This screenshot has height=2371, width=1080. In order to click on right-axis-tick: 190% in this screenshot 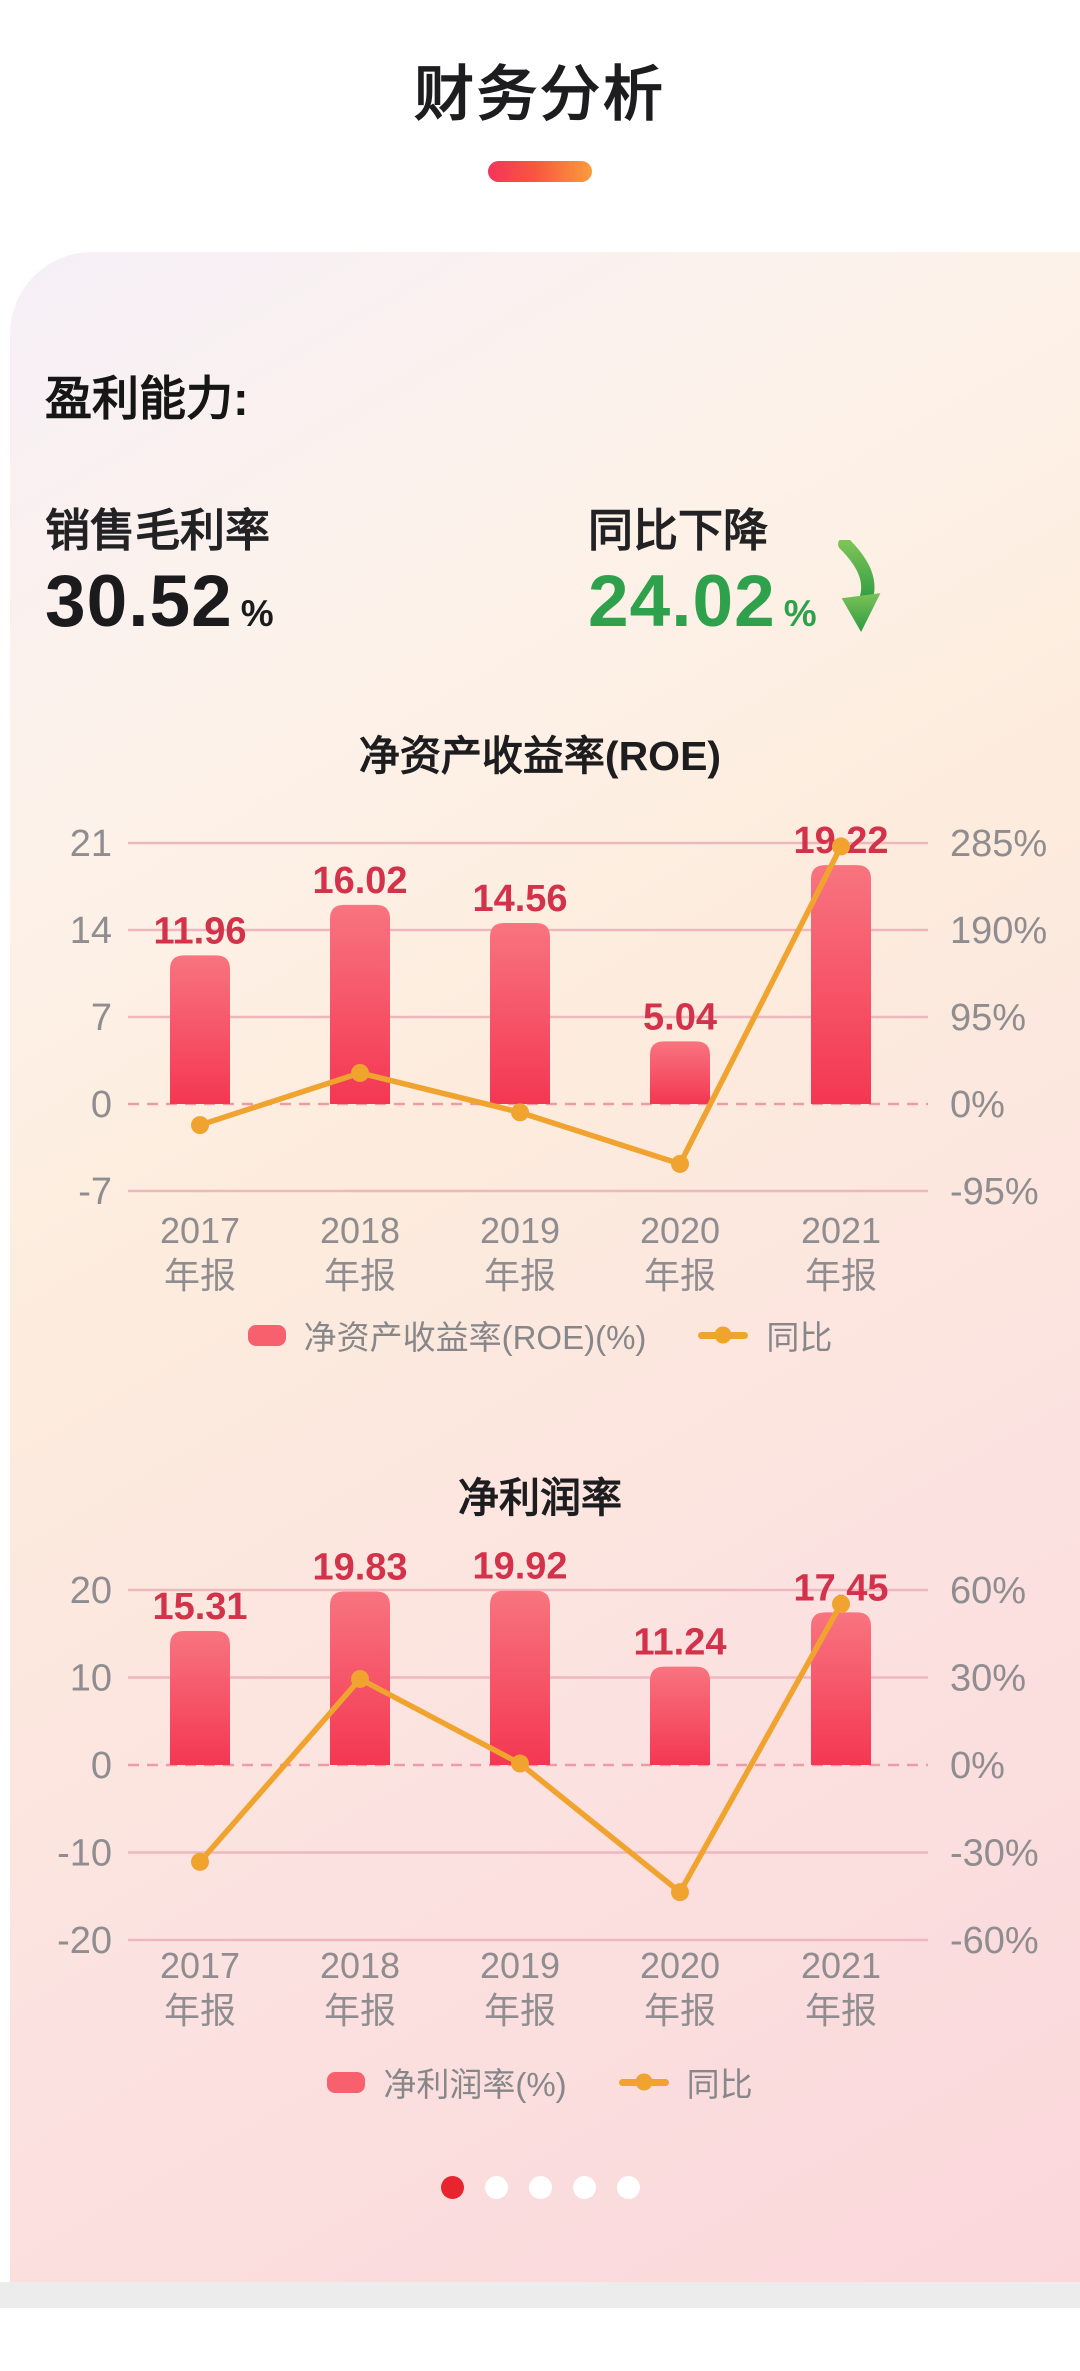, I will do `click(998, 931)`.